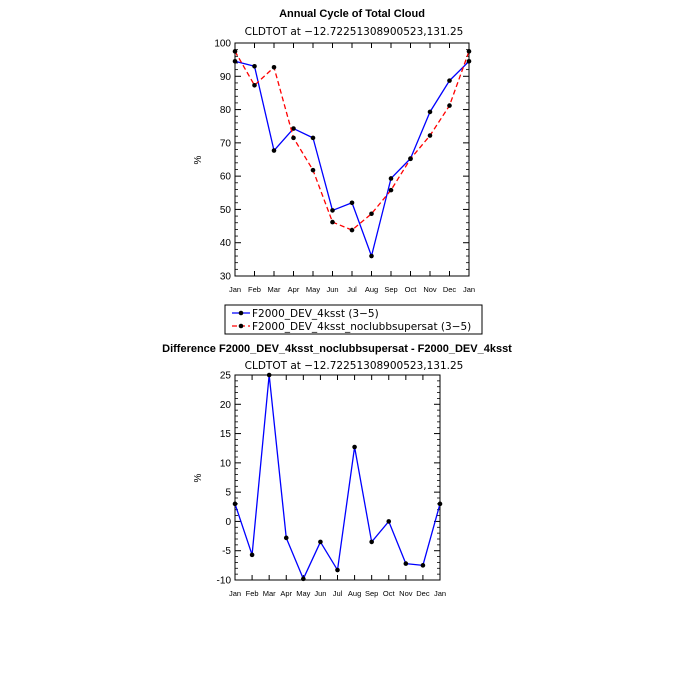 The image size is (675, 680). What do you see at coordinates (371, 593) in the screenshot?
I see `chart2-xtick-label: Sep` at bounding box center [371, 593].